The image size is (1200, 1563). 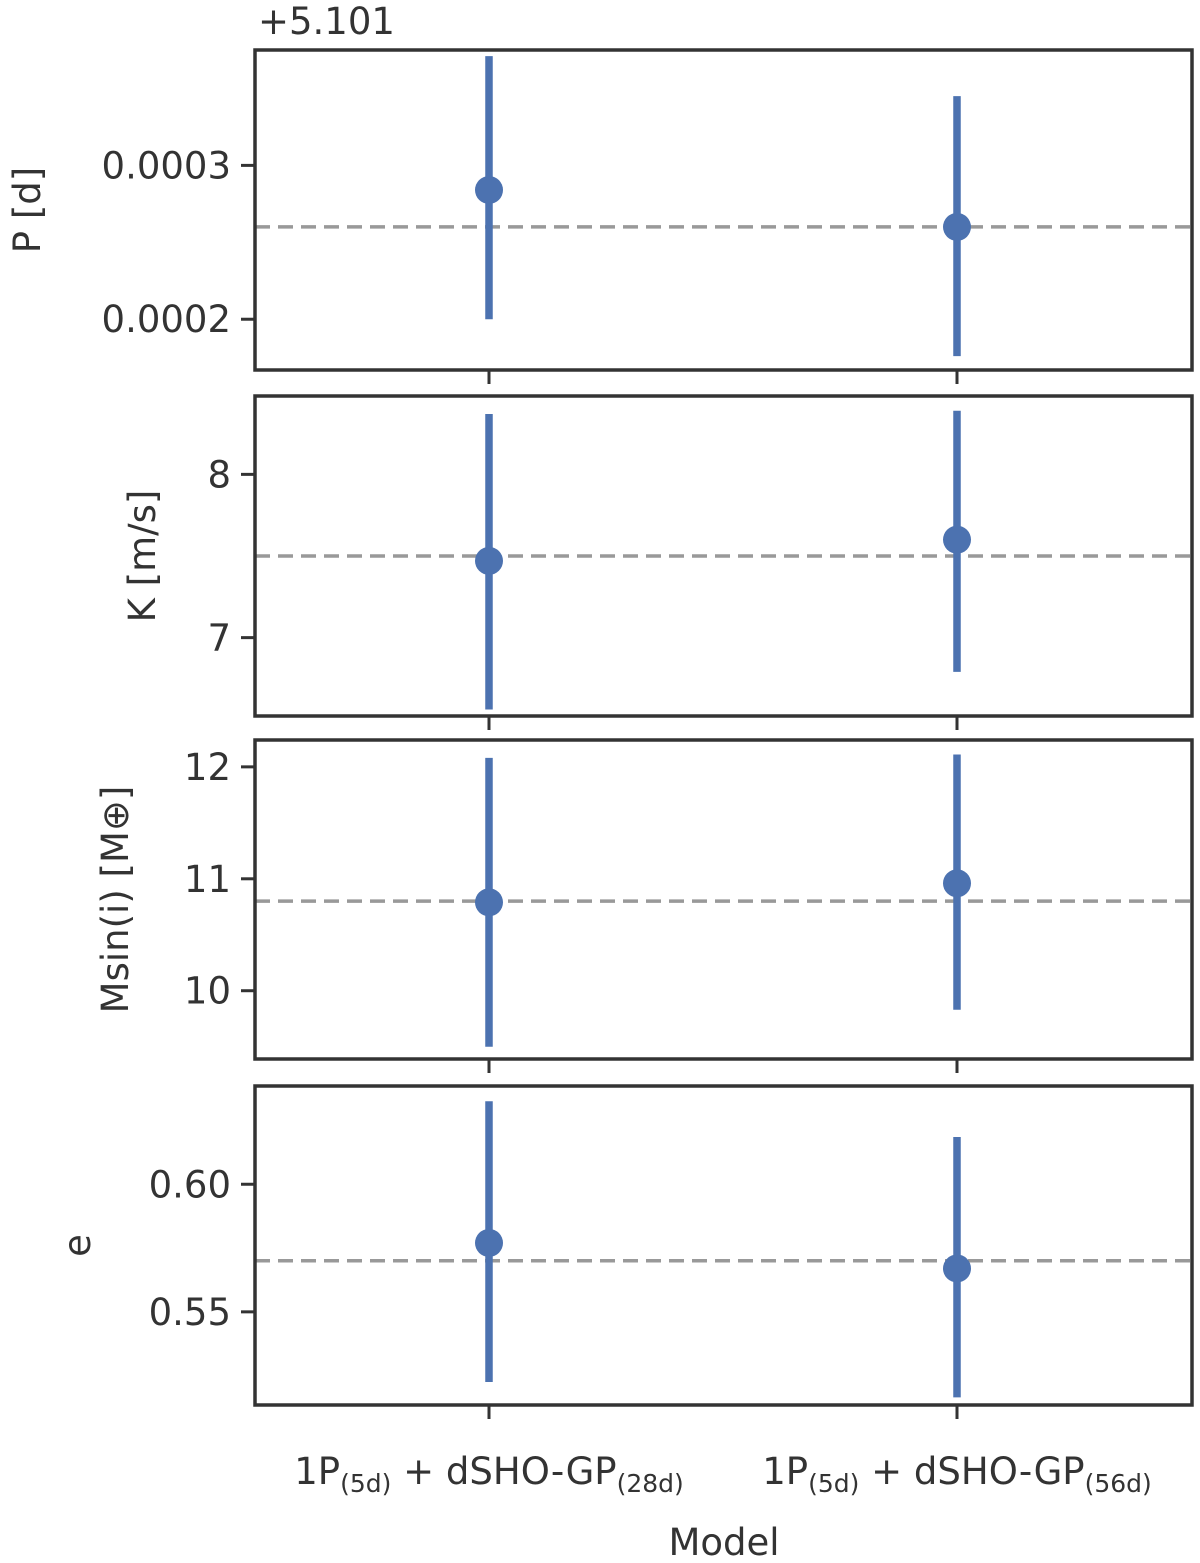 I want to click on y-tick-label: 11, so click(x=207, y=879).